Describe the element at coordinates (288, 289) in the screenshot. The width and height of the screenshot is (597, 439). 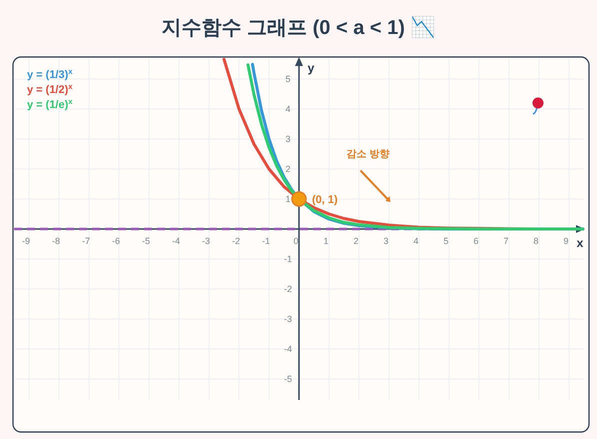
I see `y-tick-label: -2` at that location.